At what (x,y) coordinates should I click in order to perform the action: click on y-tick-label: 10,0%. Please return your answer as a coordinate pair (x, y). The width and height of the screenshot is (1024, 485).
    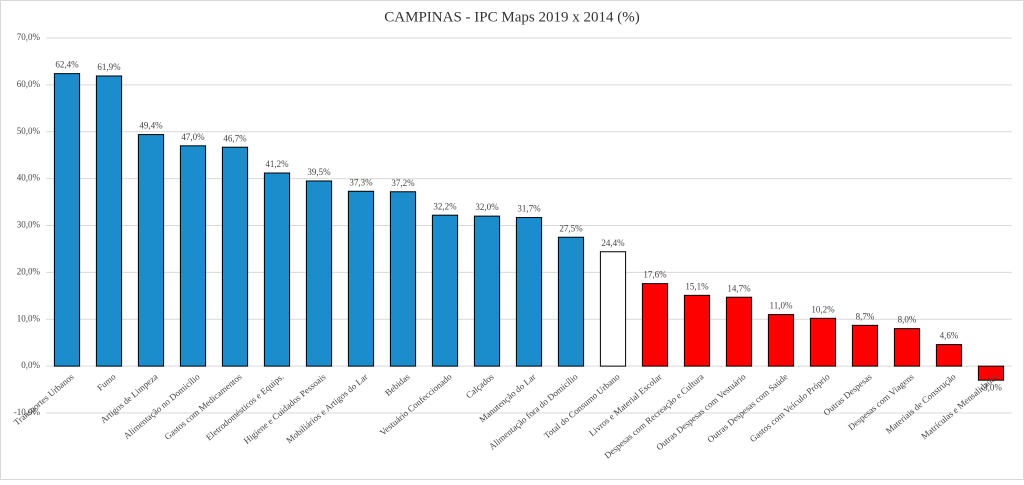
    Looking at the image, I should click on (29, 318).